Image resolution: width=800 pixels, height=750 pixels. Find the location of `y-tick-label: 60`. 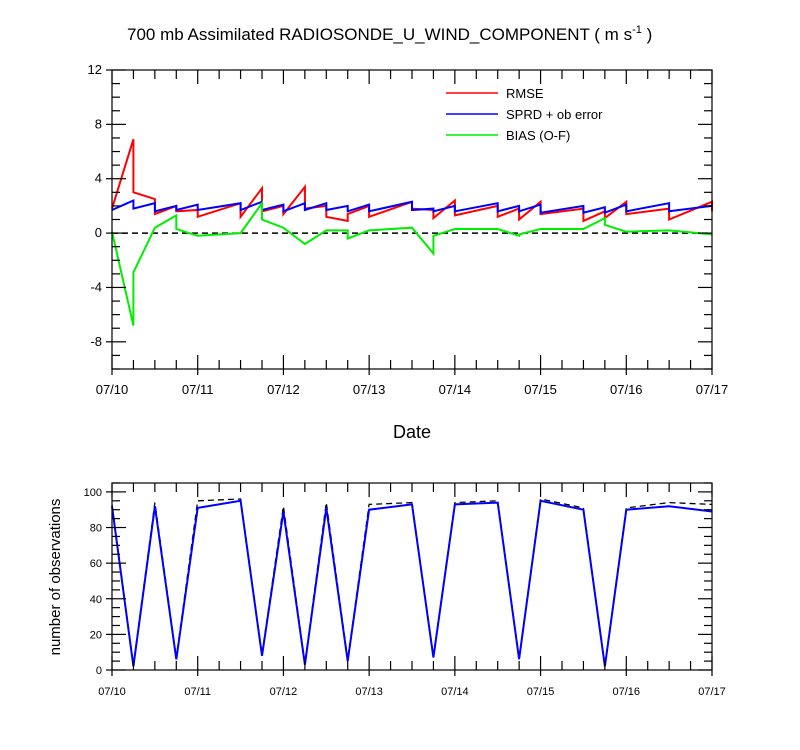

y-tick-label: 60 is located at coordinates (96, 564).